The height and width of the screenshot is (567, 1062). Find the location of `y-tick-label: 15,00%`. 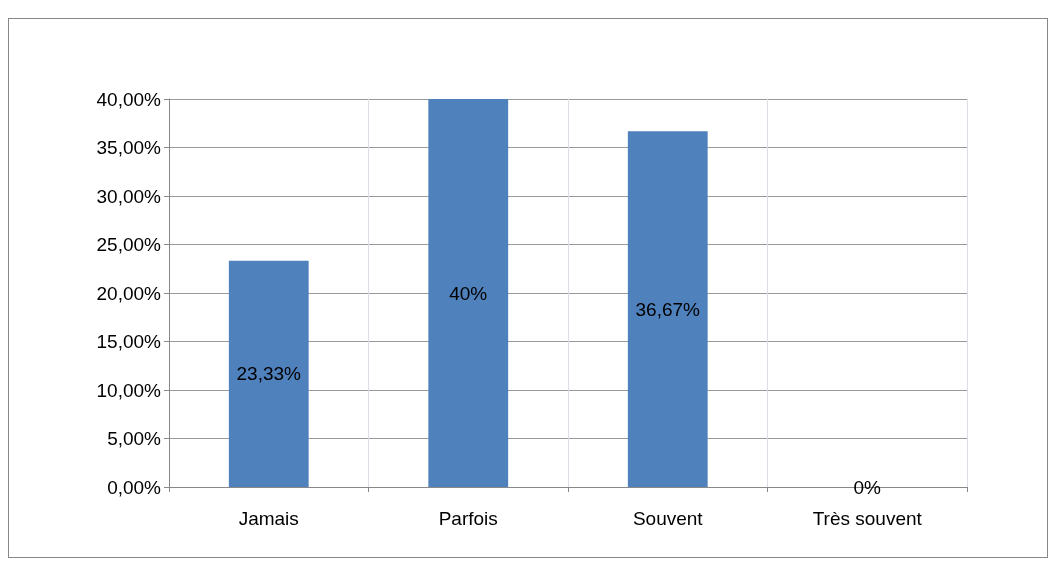

y-tick-label: 15,00% is located at coordinates (129, 341).